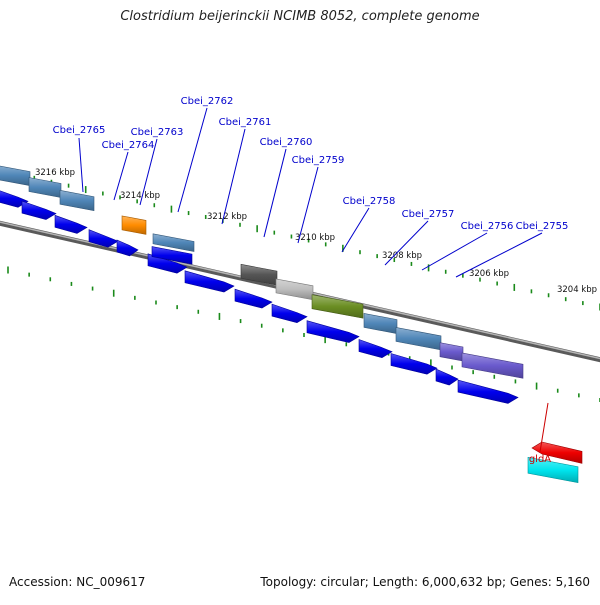 The width and height of the screenshot is (600, 605). What do you see at coordinates (487, 226) in the screenshot?
I see `gene-label: Cbei_2756` at bounding box center [487, 226].